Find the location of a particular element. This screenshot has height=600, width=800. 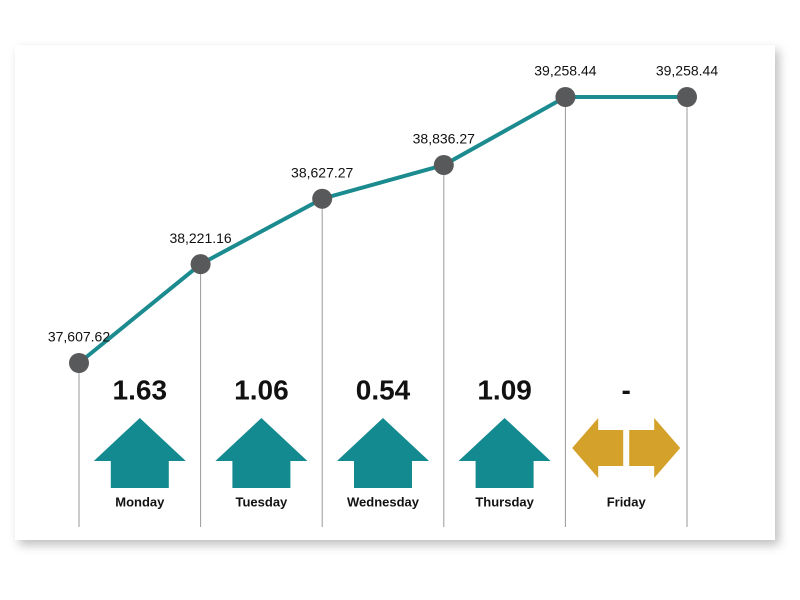

change-label: - is located at coordinates (626, 389).